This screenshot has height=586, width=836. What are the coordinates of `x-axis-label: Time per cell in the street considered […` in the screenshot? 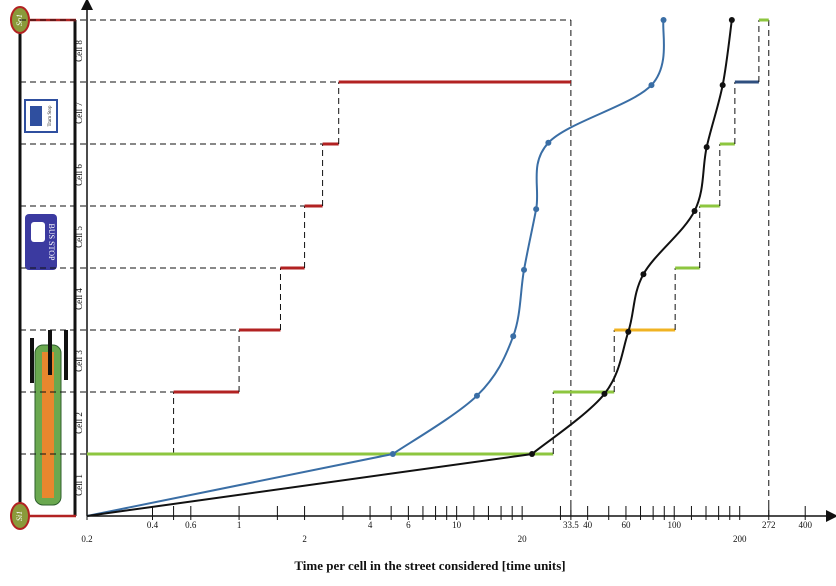 It's located at (429, 565).